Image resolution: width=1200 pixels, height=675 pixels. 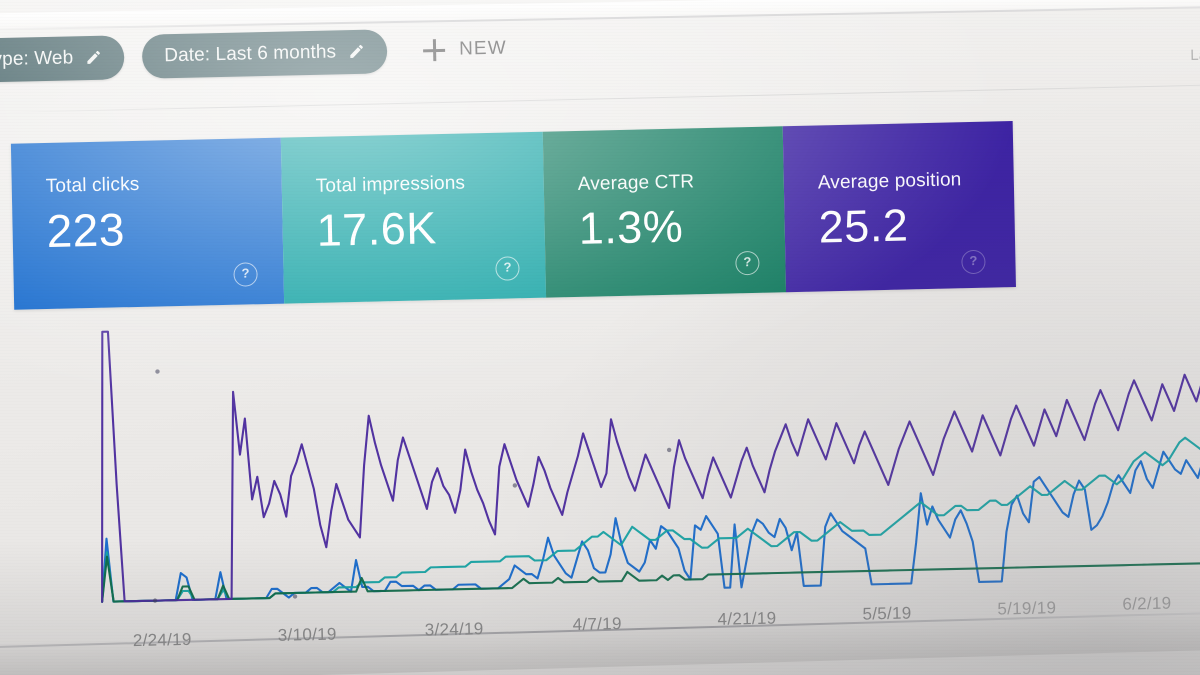 What do you see at coordinates (747, 618) in the screenshot?
I see `x-axis-tick-label: 4/21/19` at bounding box center [747, 618].